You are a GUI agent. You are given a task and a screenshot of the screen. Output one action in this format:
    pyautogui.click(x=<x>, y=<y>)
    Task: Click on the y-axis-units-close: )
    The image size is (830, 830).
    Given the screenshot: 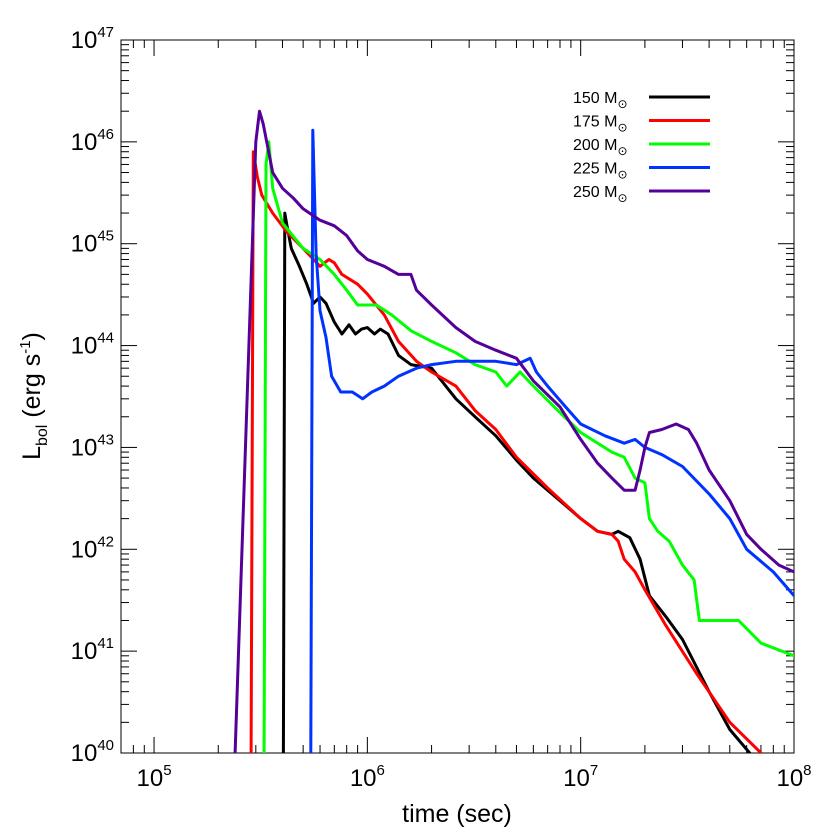 What is the action you would take?
    pyautogui.click(x=32, y=336)
    